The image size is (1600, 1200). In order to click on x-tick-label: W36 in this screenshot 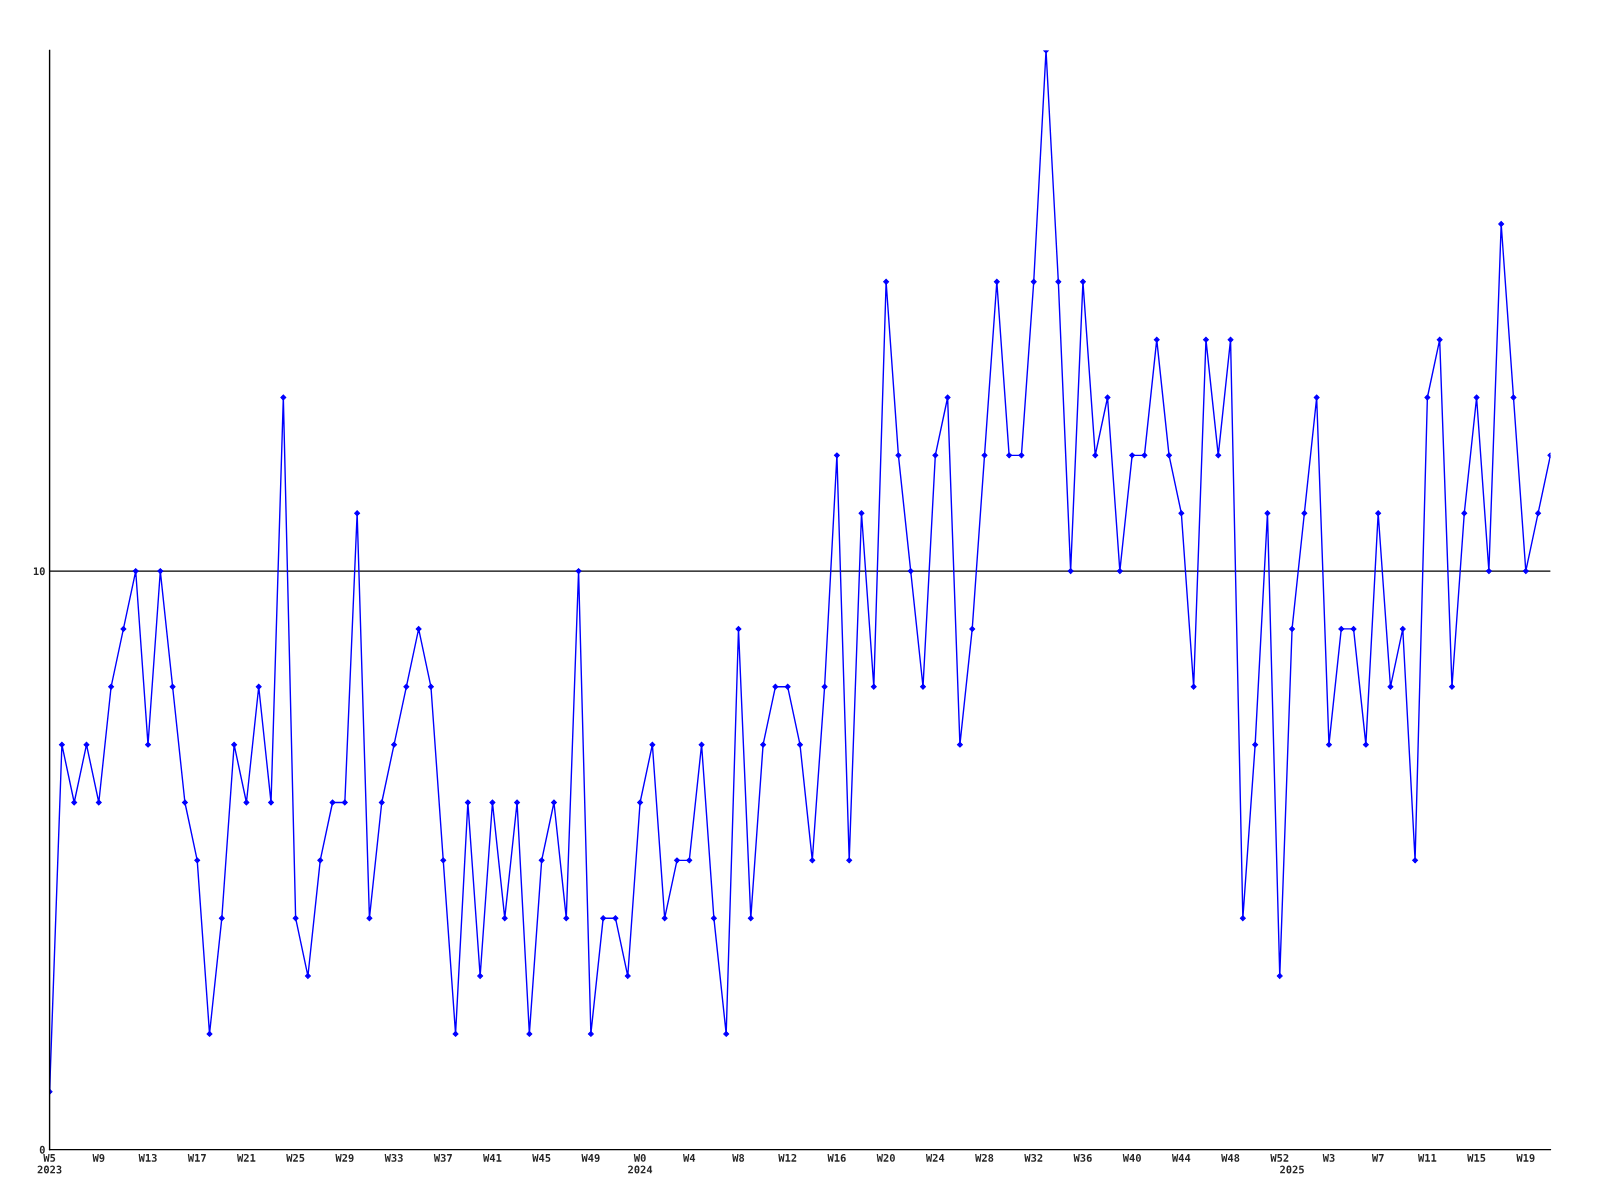, I will do `click(1082, 1157)`.